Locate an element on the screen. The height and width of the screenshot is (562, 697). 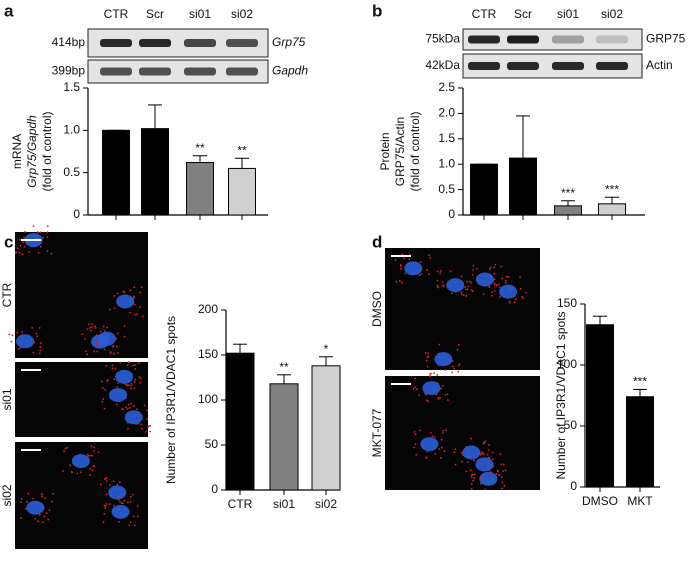
y-axis-label: Protein is located at coordinates (385, 151).